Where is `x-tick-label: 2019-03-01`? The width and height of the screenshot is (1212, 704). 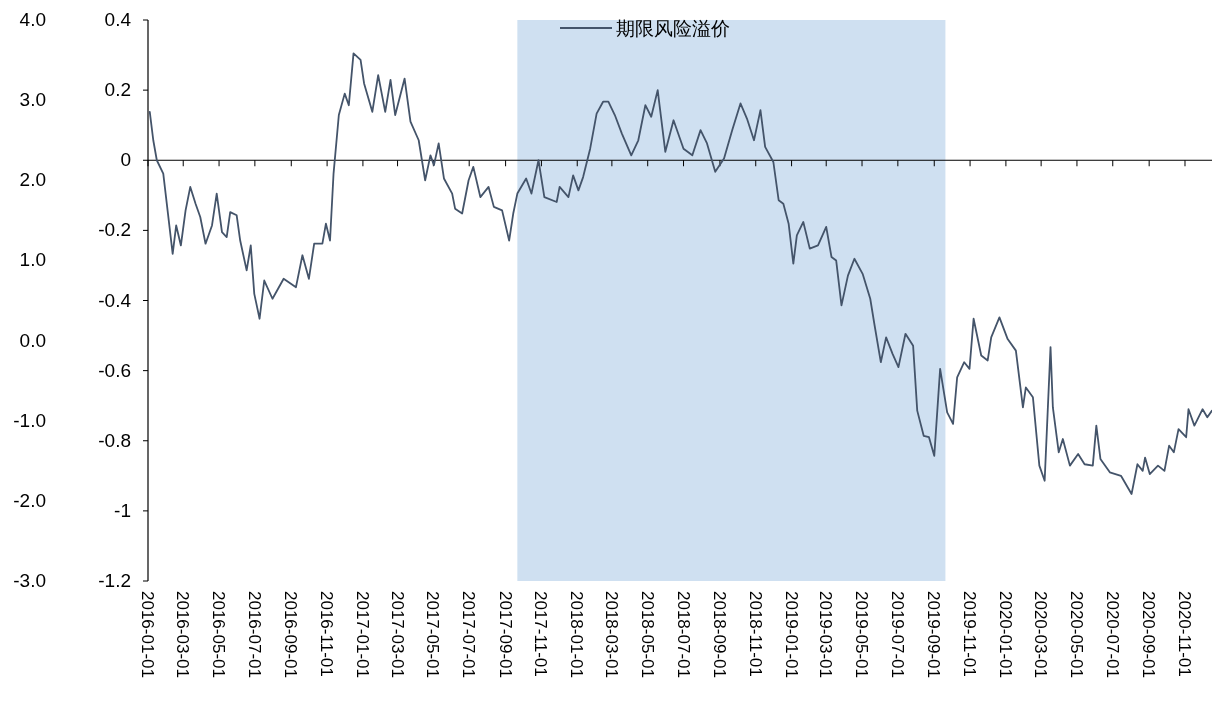
x-tick-label: 2019-03-01 is located at coordinates (826, 634).